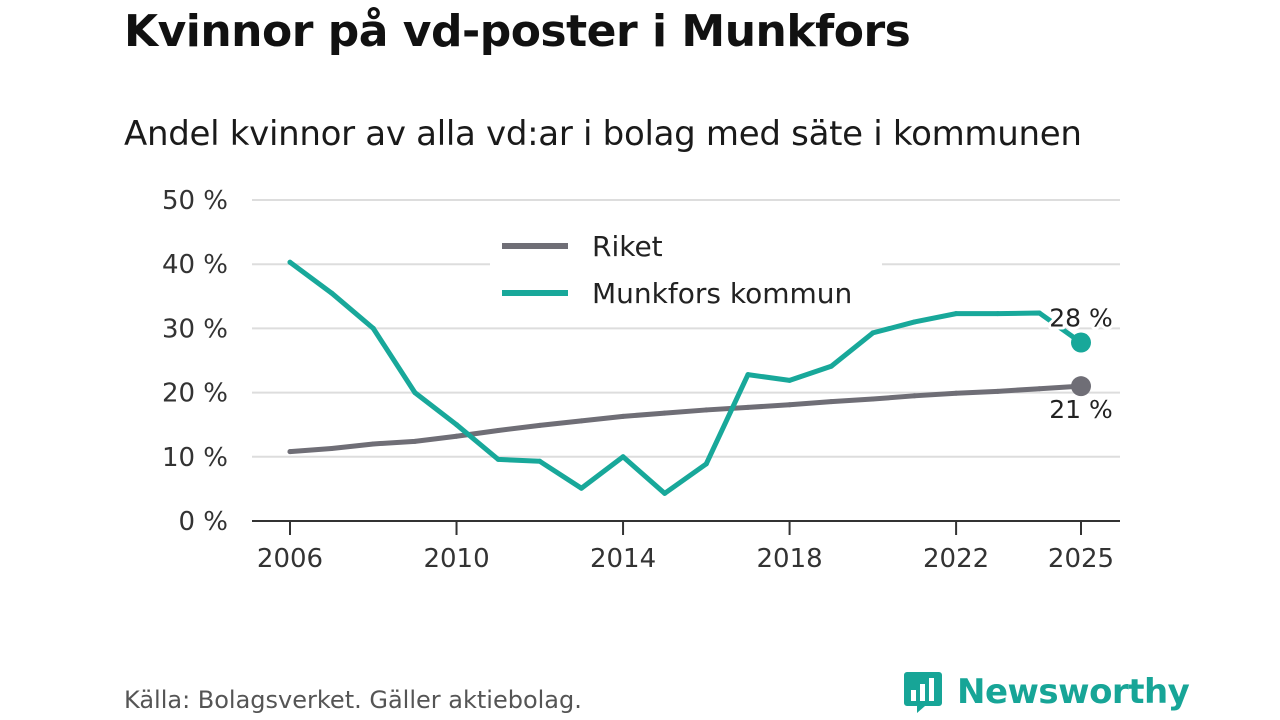  I want to click on legend-background, so click(686, 271).